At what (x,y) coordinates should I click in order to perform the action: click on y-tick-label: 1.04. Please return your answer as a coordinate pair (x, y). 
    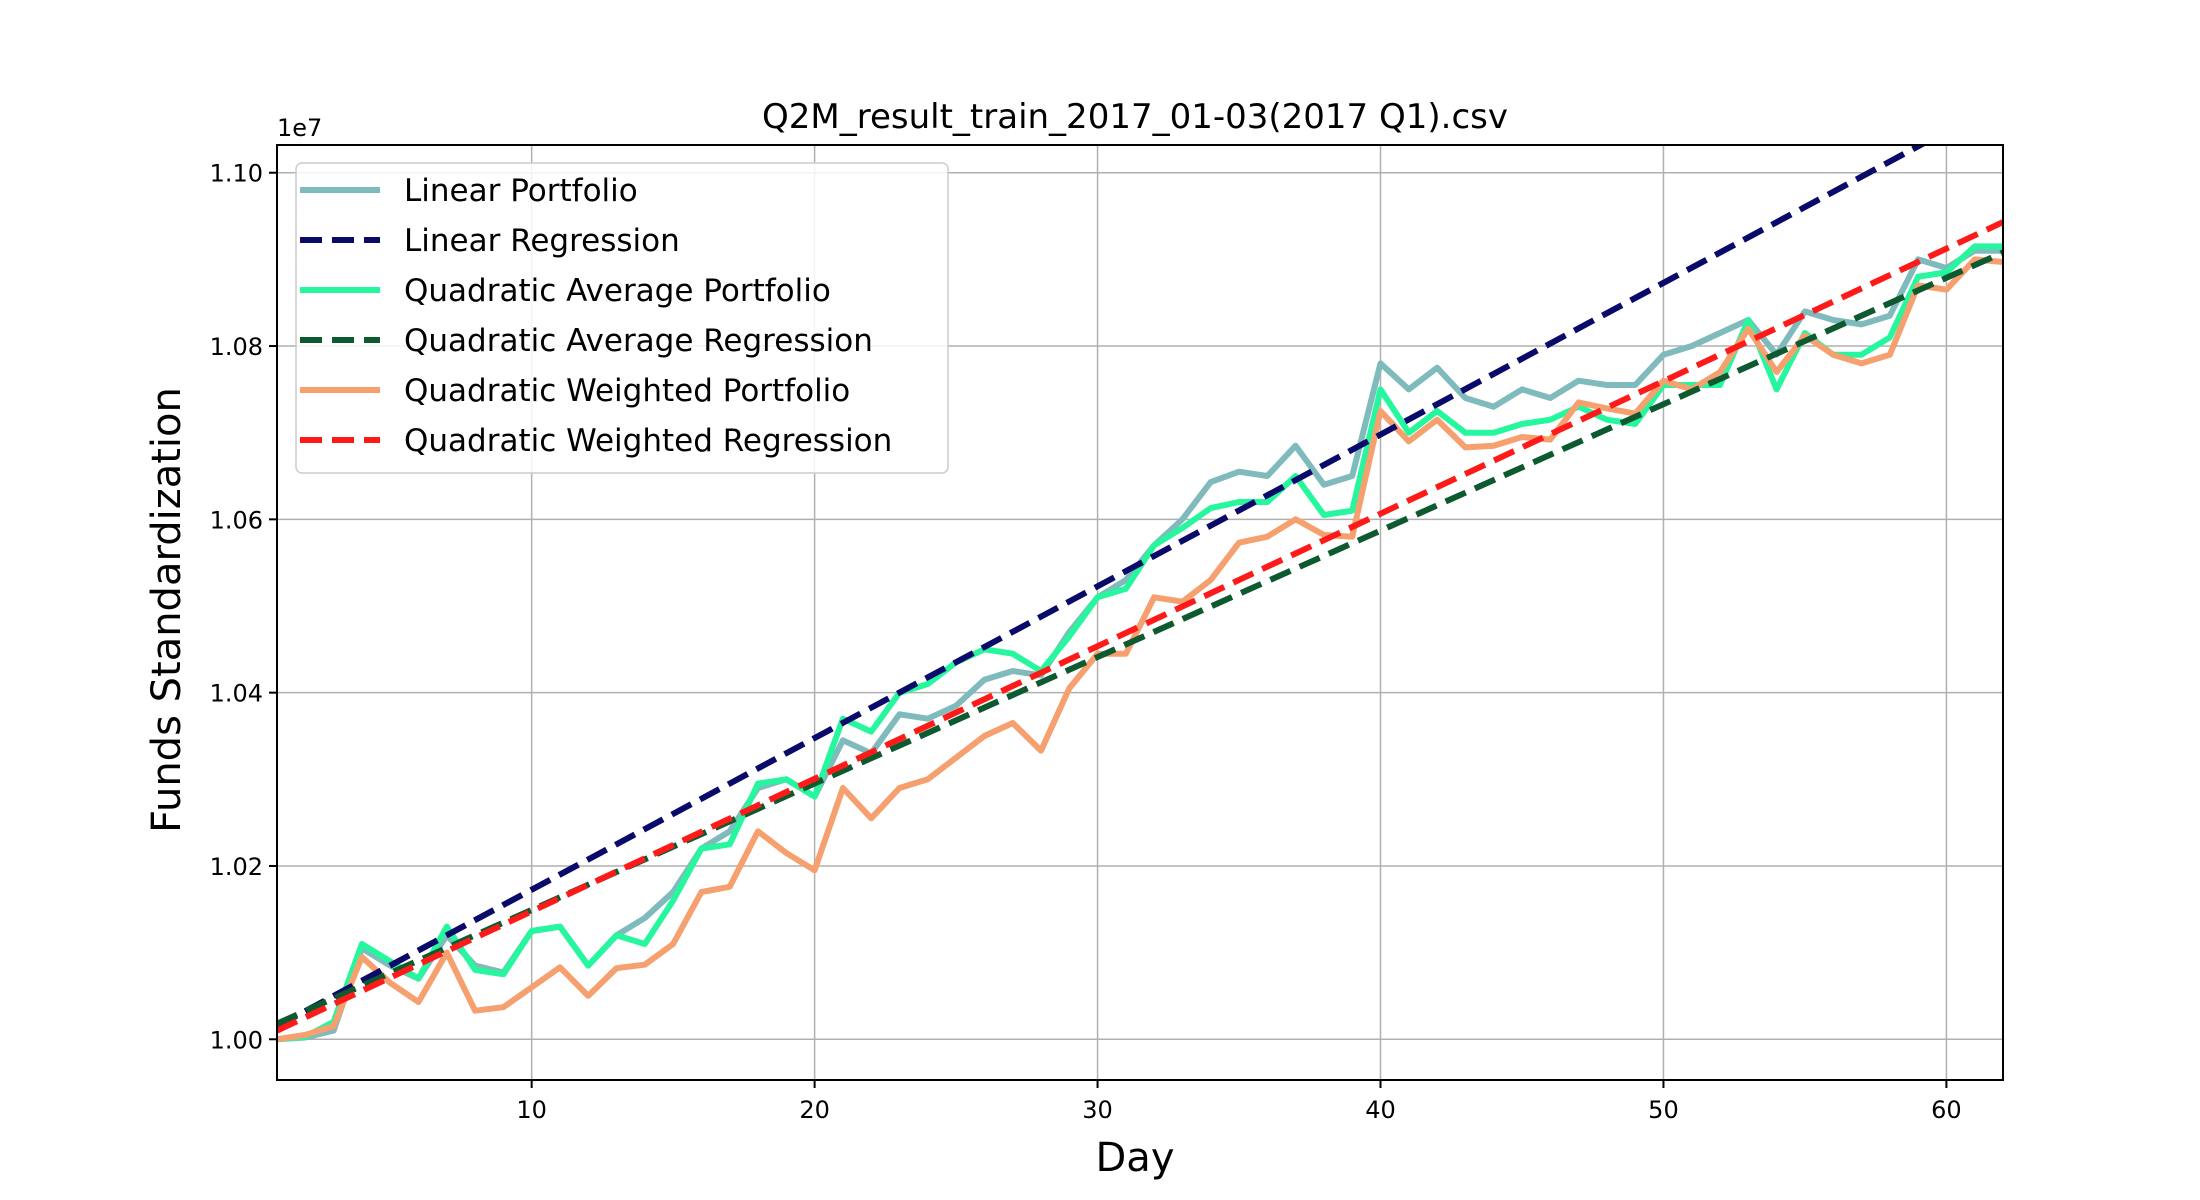
    Looking at the image, I should click on (236, 694).